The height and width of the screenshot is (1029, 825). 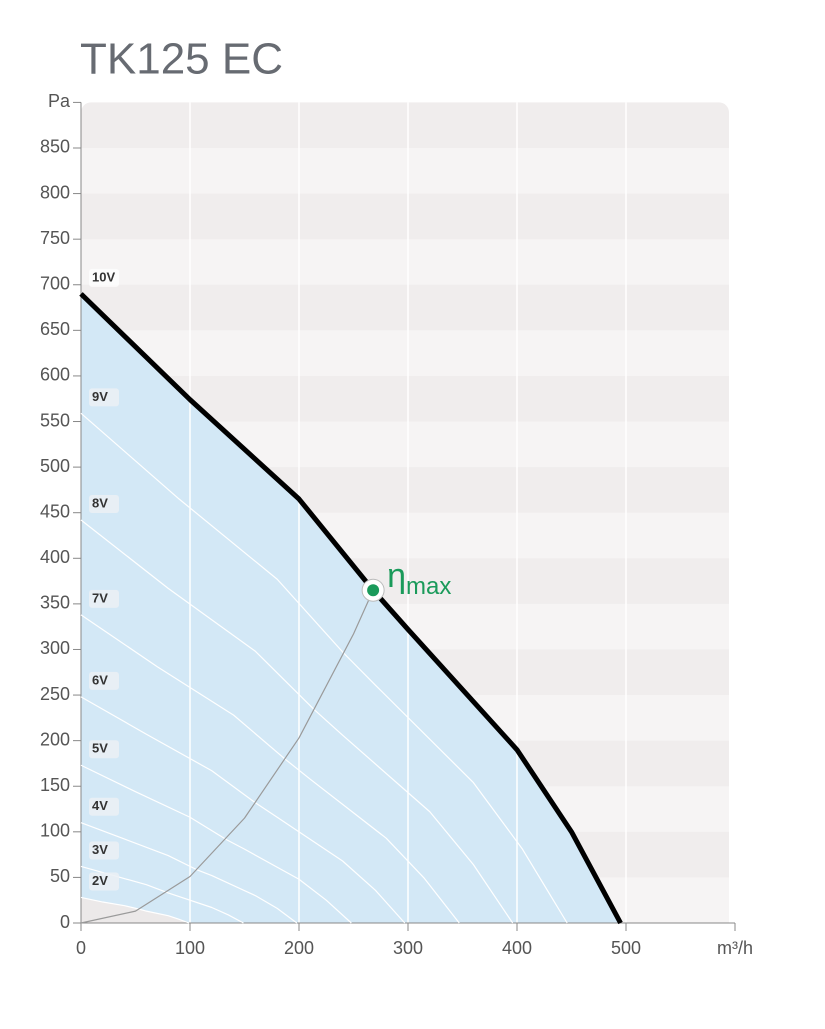 What do you see at coordinates (428, 587) in the screenshot?
I see `annotation-subscript: max` at bounding box center [428, 587].